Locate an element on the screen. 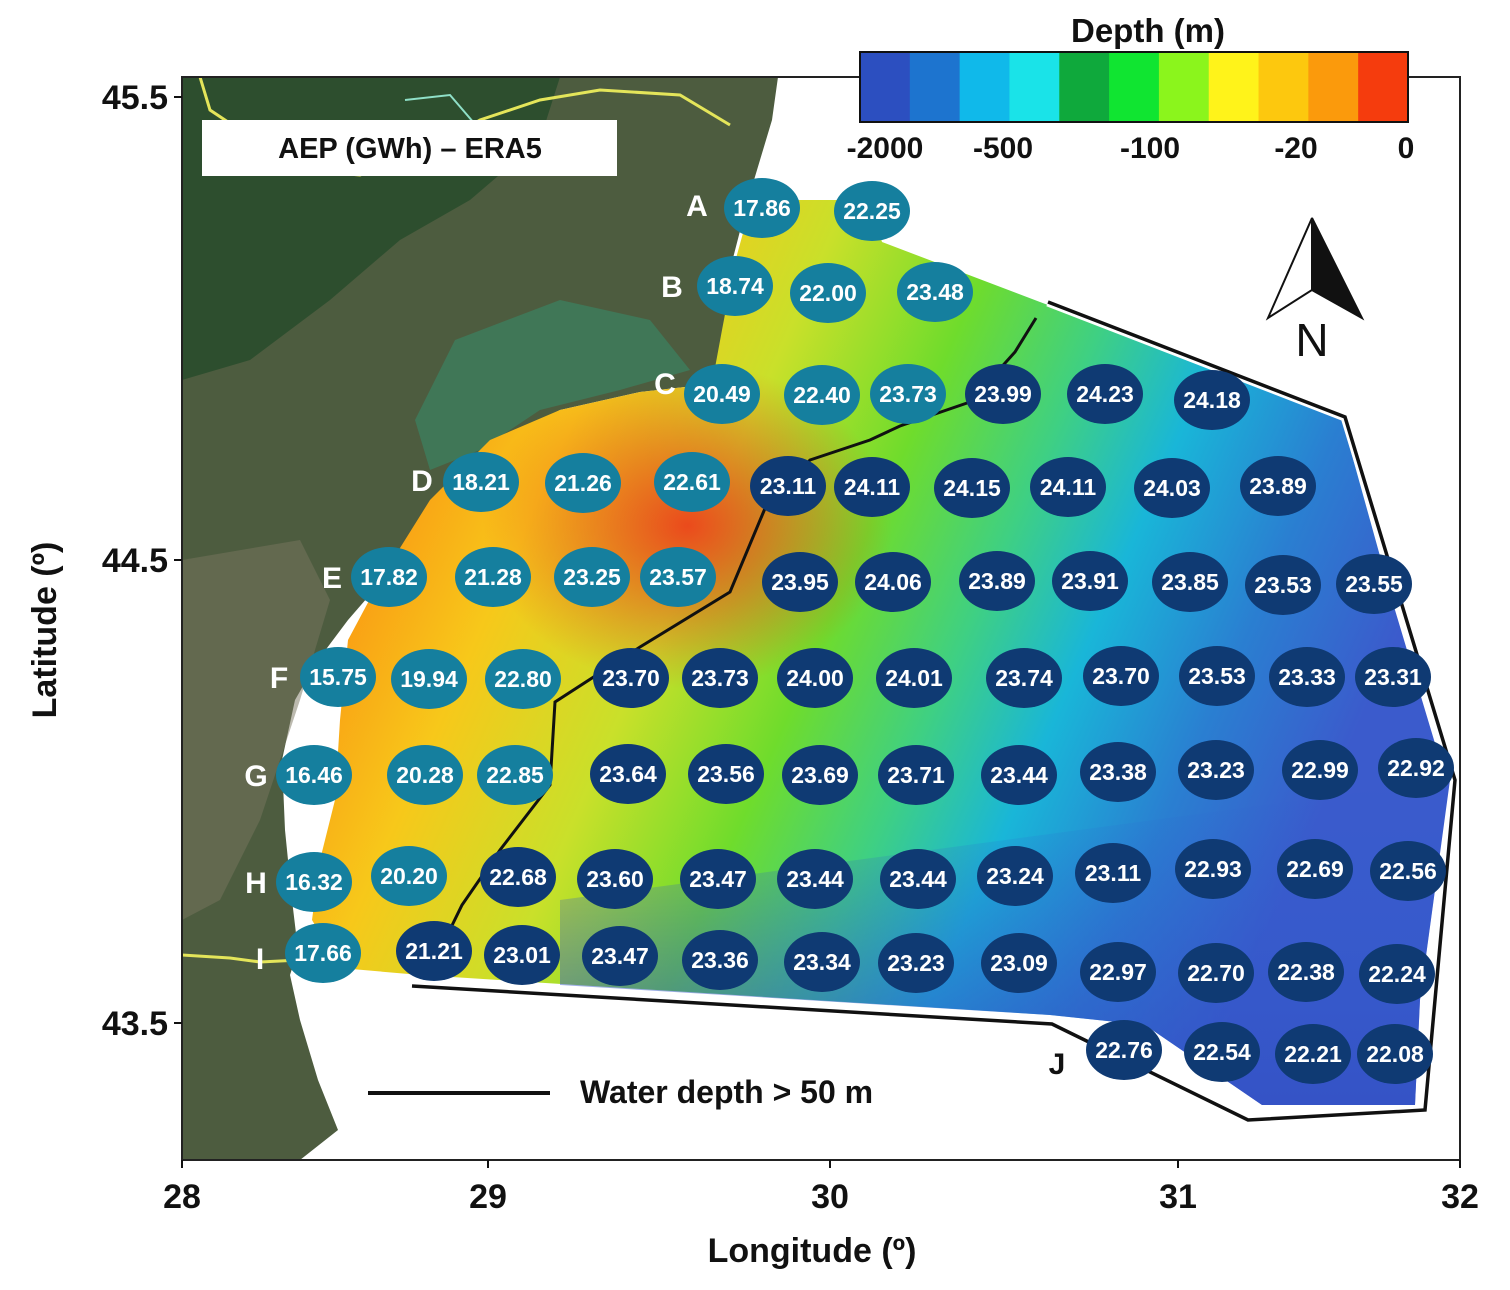 The height and width of the screenshot is (1290, 1510). site-value-label: 19.94 is located at coordinates (429, 679).